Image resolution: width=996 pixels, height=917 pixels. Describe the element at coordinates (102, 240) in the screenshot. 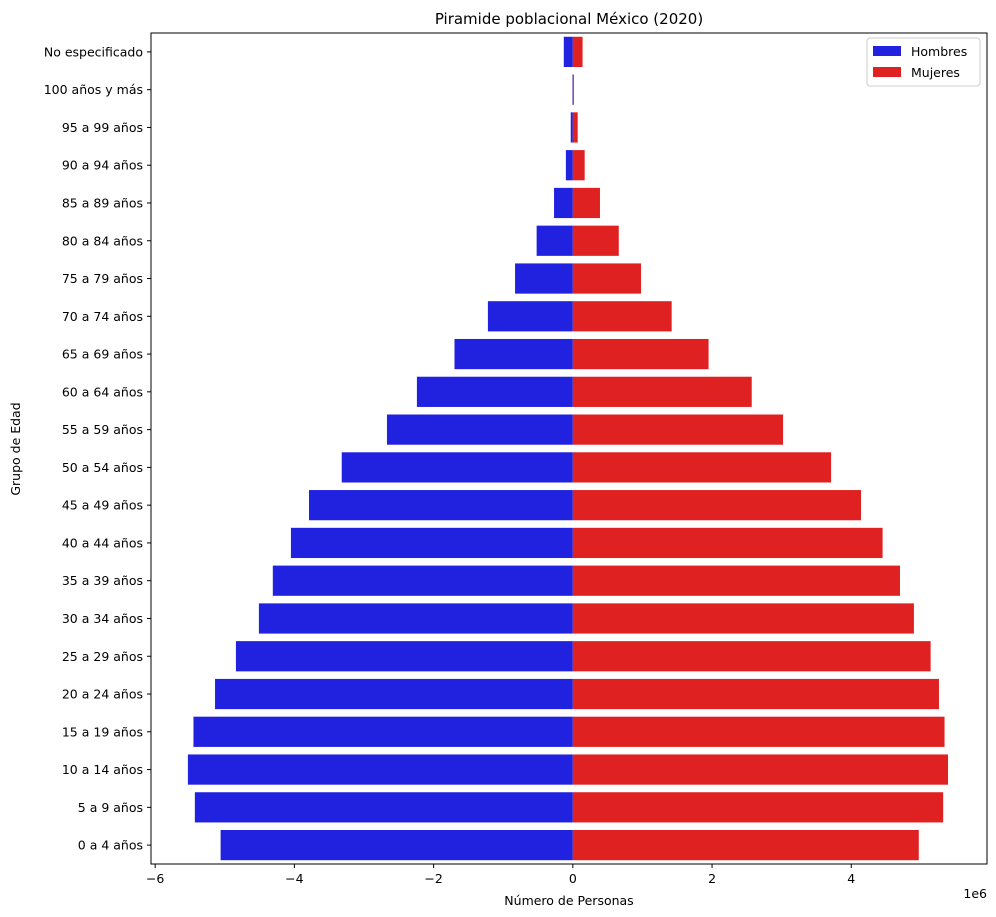

I see `y-tick-label: 80 a 84 años` at that location.